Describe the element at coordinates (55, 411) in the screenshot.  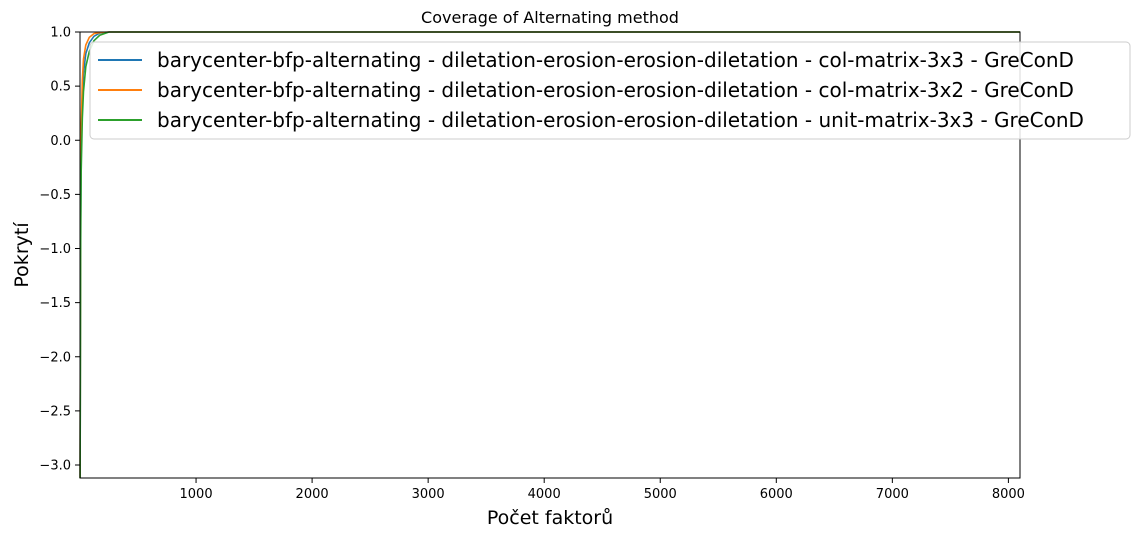
I see `y-tick-label: −2.5` at that location.